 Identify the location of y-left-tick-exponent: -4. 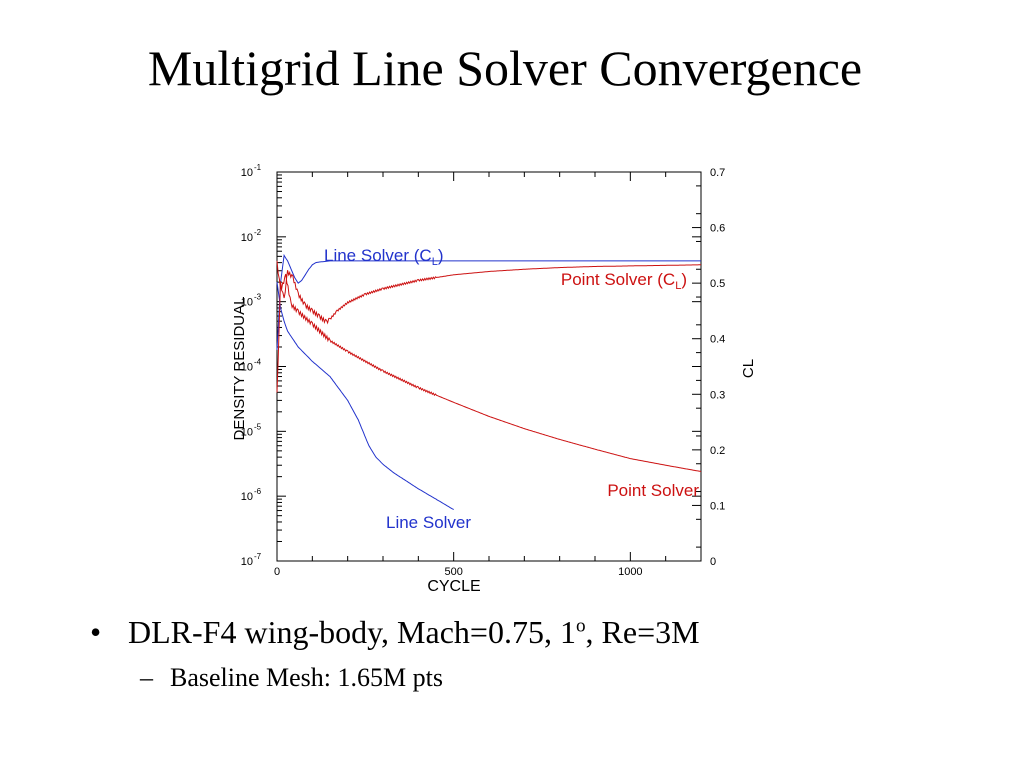
(258, 362).